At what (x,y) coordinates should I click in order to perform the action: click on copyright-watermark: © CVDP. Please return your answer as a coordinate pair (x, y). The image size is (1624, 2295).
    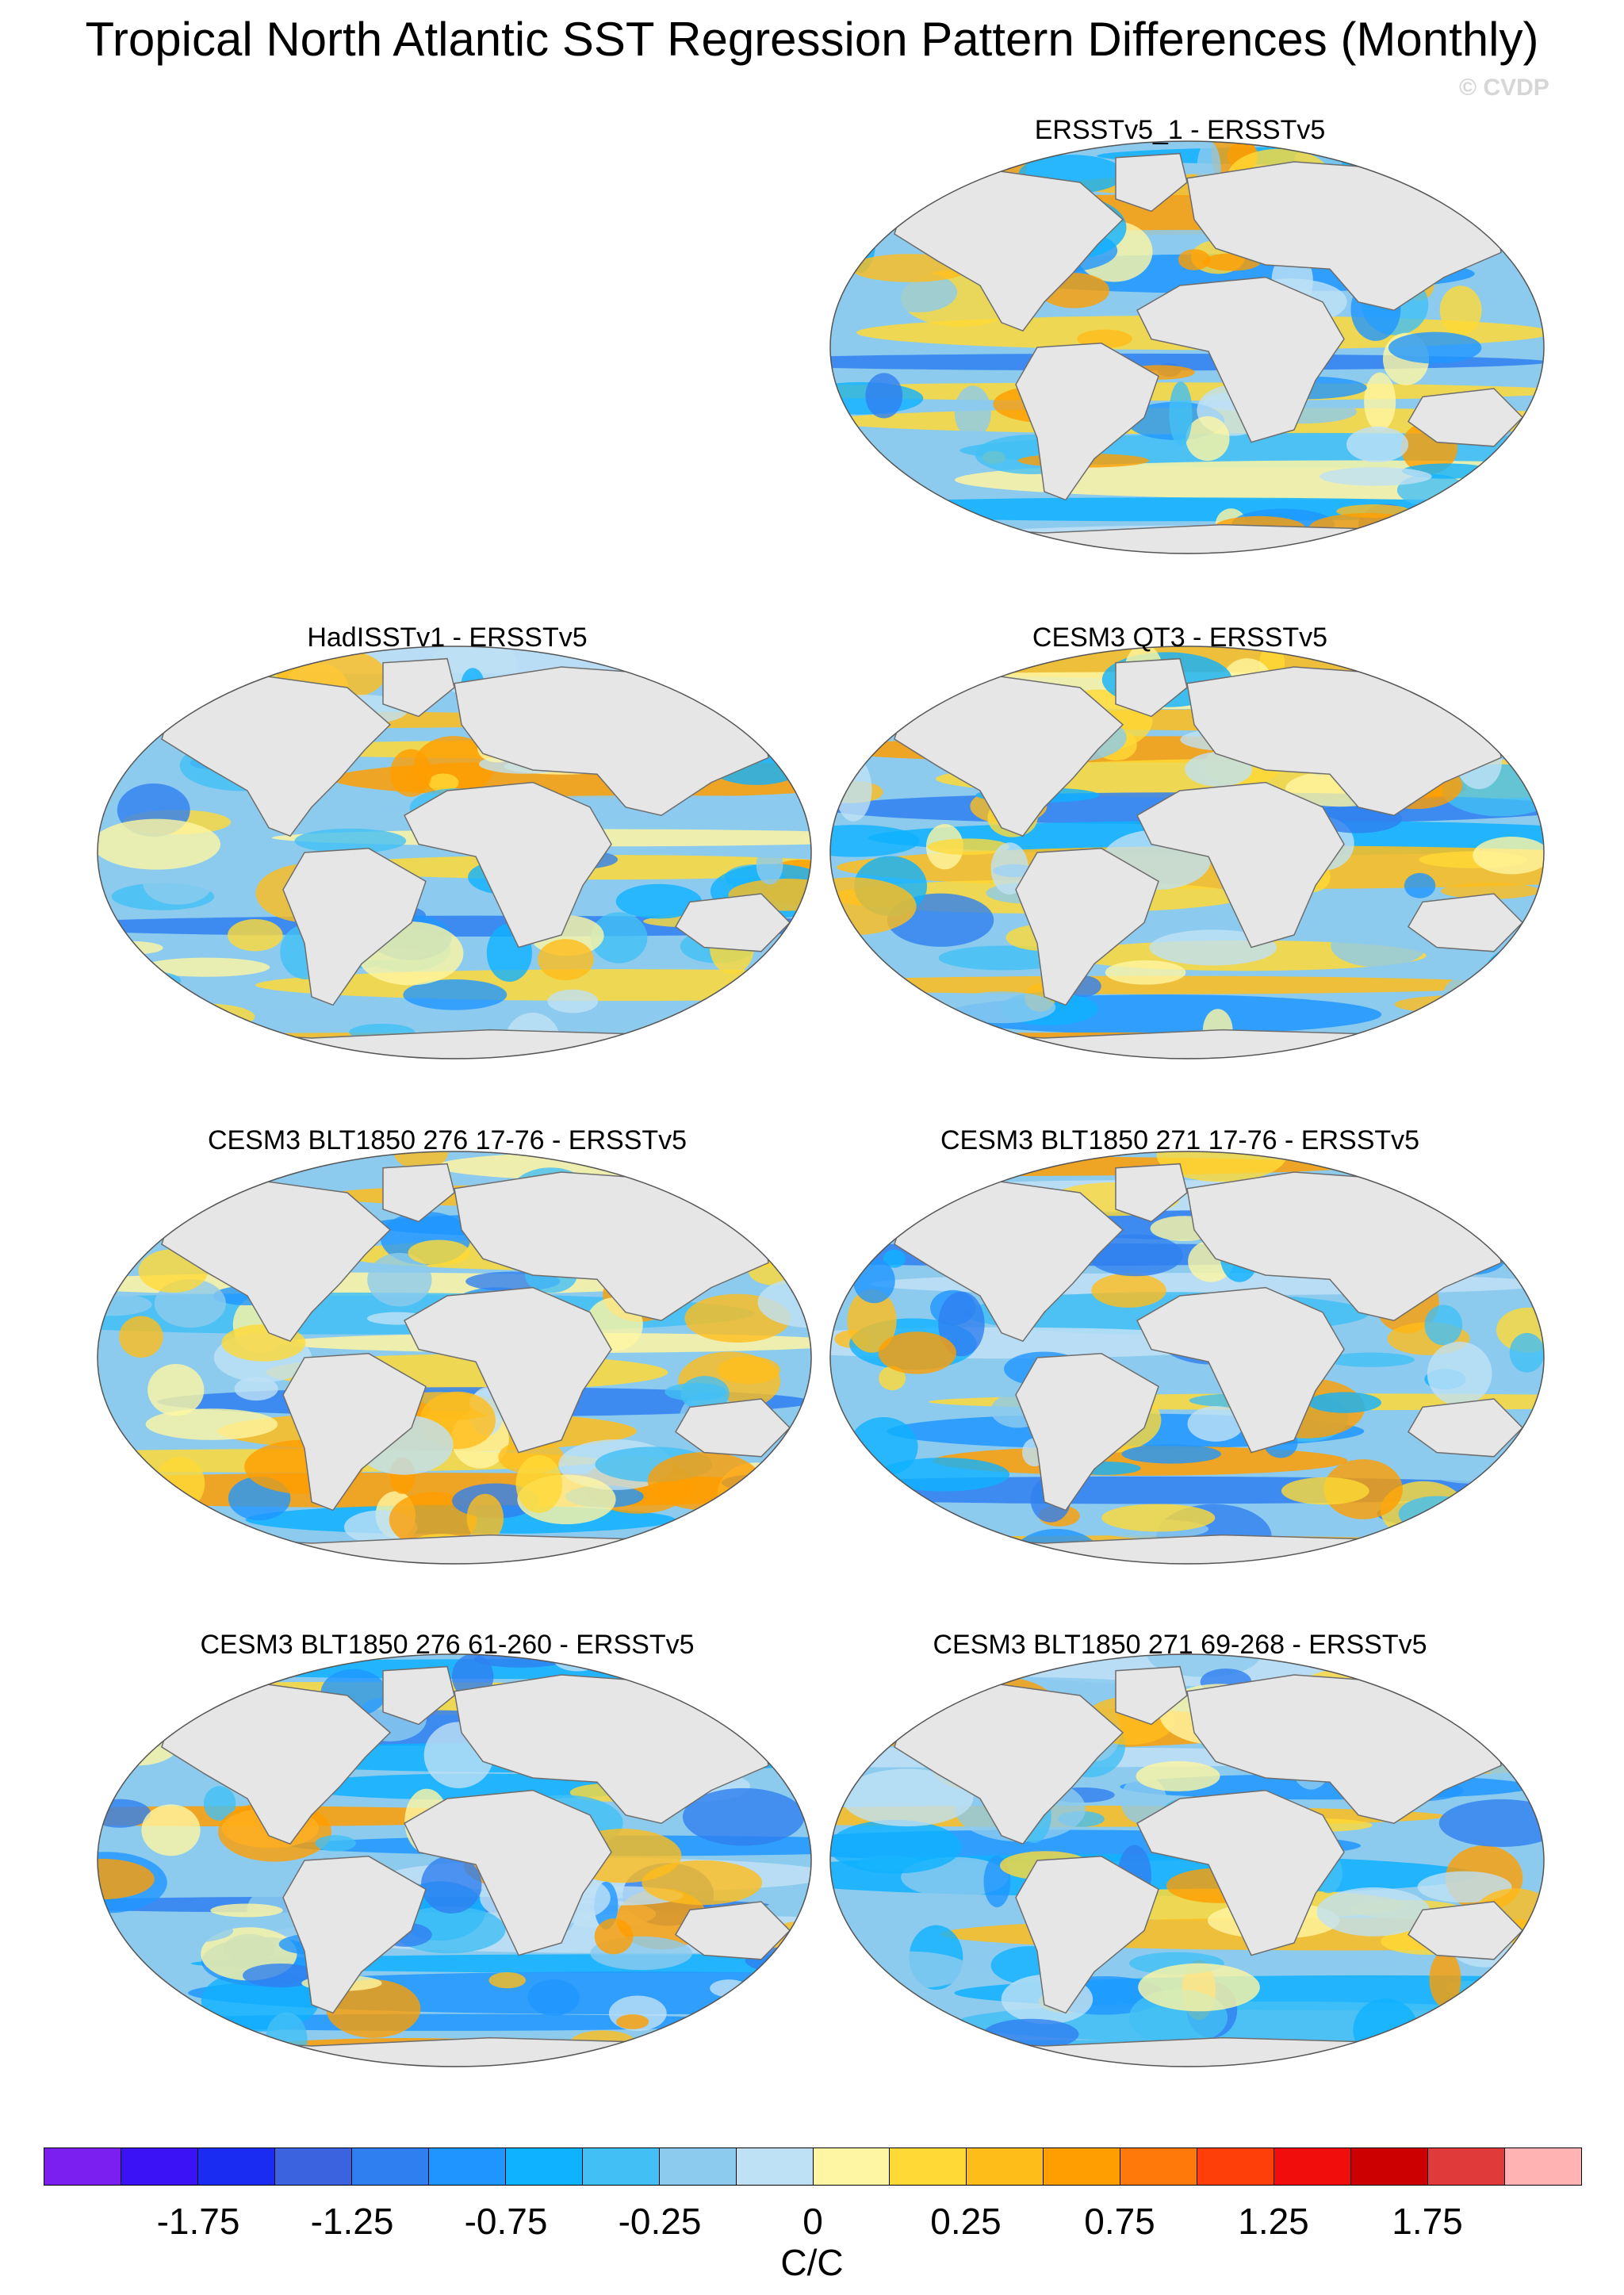
    Looking at the image, I should click on (1504, 88).